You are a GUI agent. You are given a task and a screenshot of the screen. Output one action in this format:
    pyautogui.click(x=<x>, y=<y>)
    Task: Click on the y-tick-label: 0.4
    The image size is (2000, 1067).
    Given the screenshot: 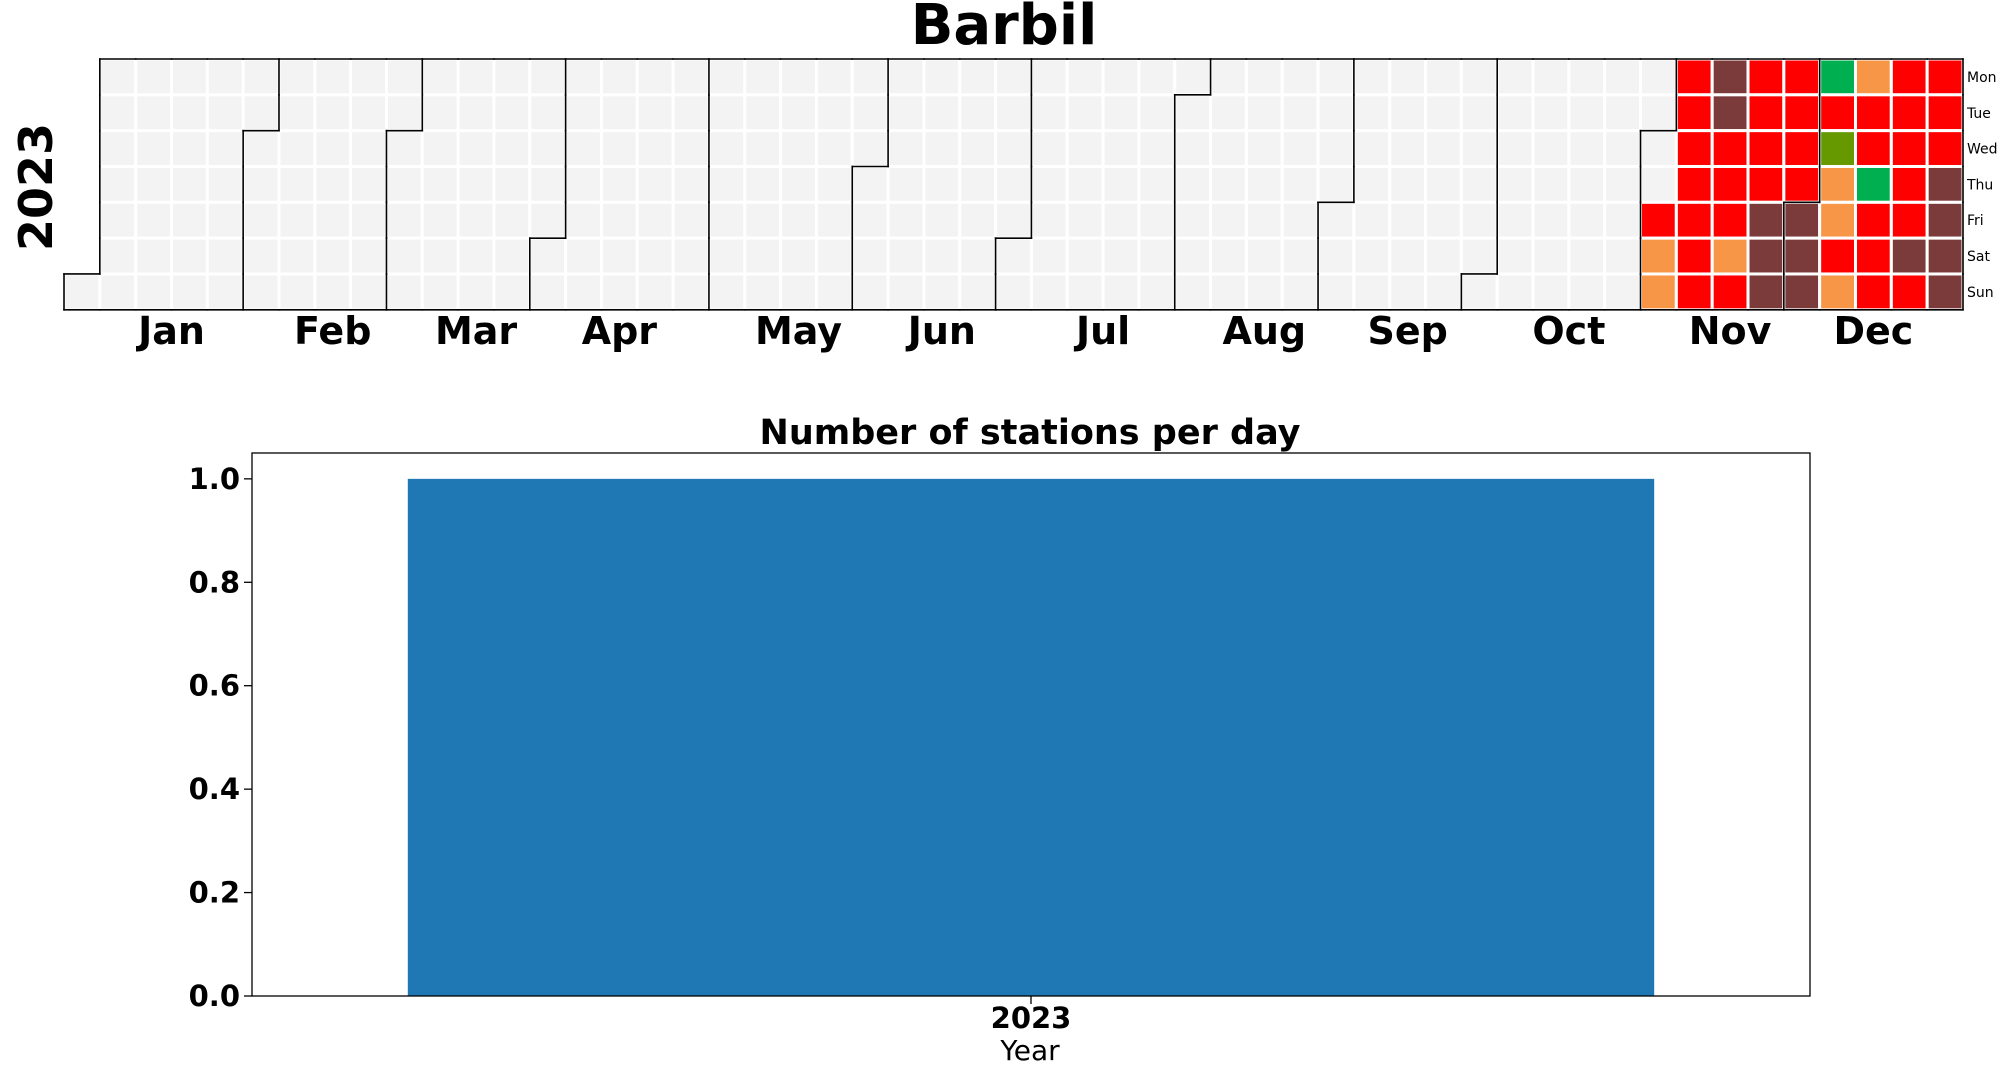 What is the action you would take?
    pyautogui.click(x=214, y=789)
    